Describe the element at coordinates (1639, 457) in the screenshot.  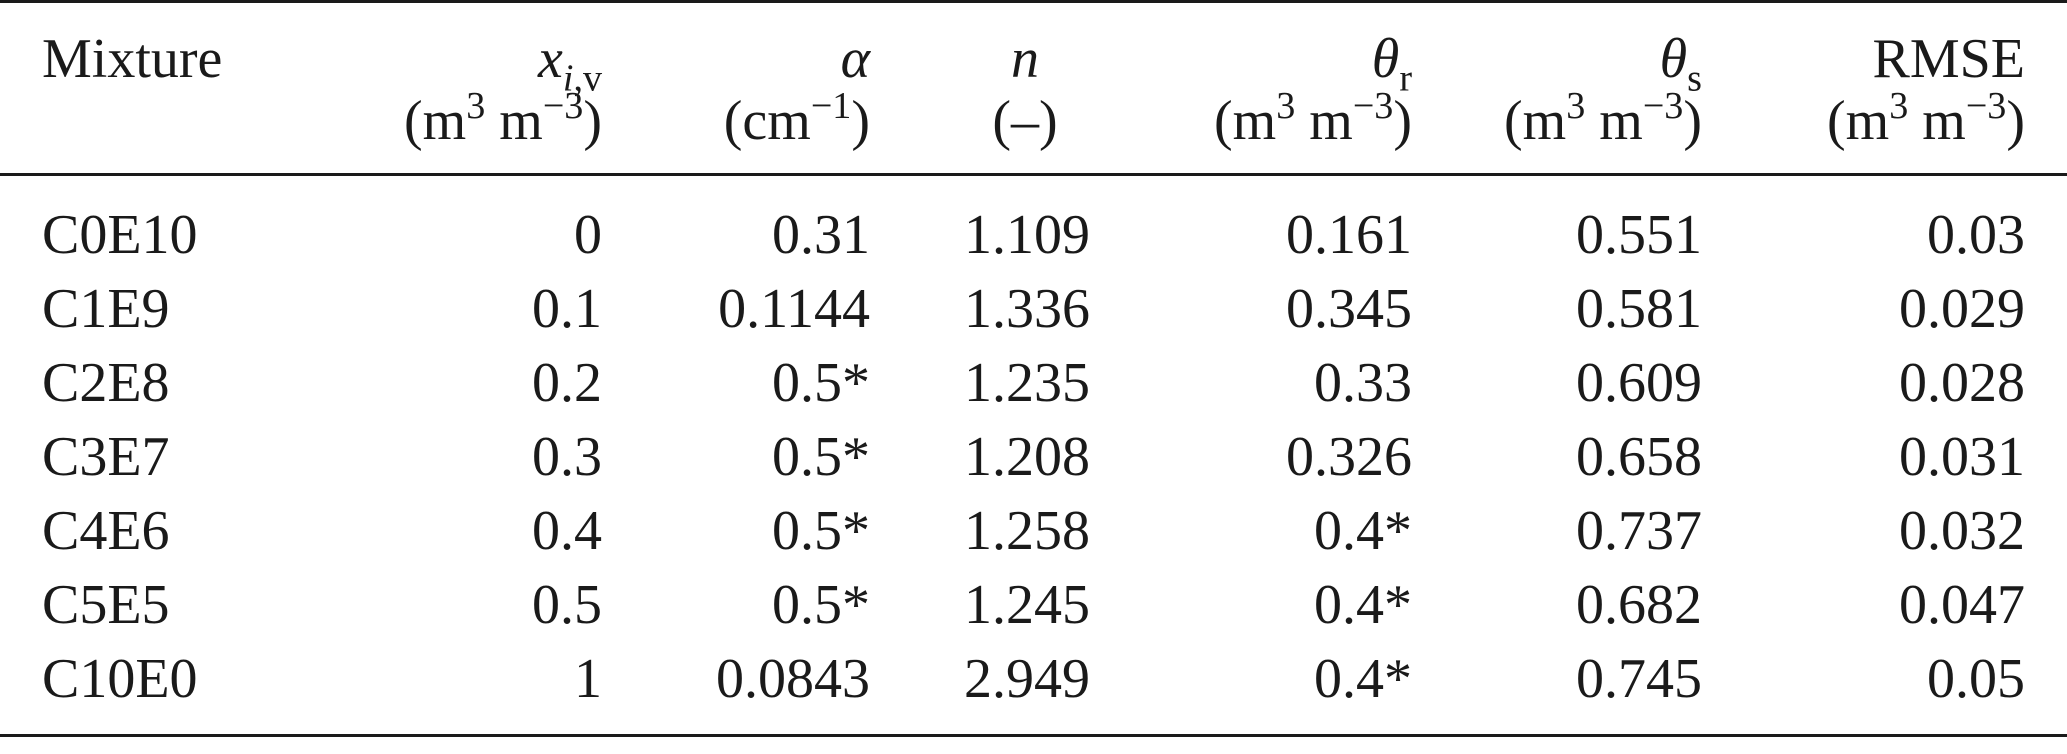
I see `cell-theta-s: 0.658` at that location.